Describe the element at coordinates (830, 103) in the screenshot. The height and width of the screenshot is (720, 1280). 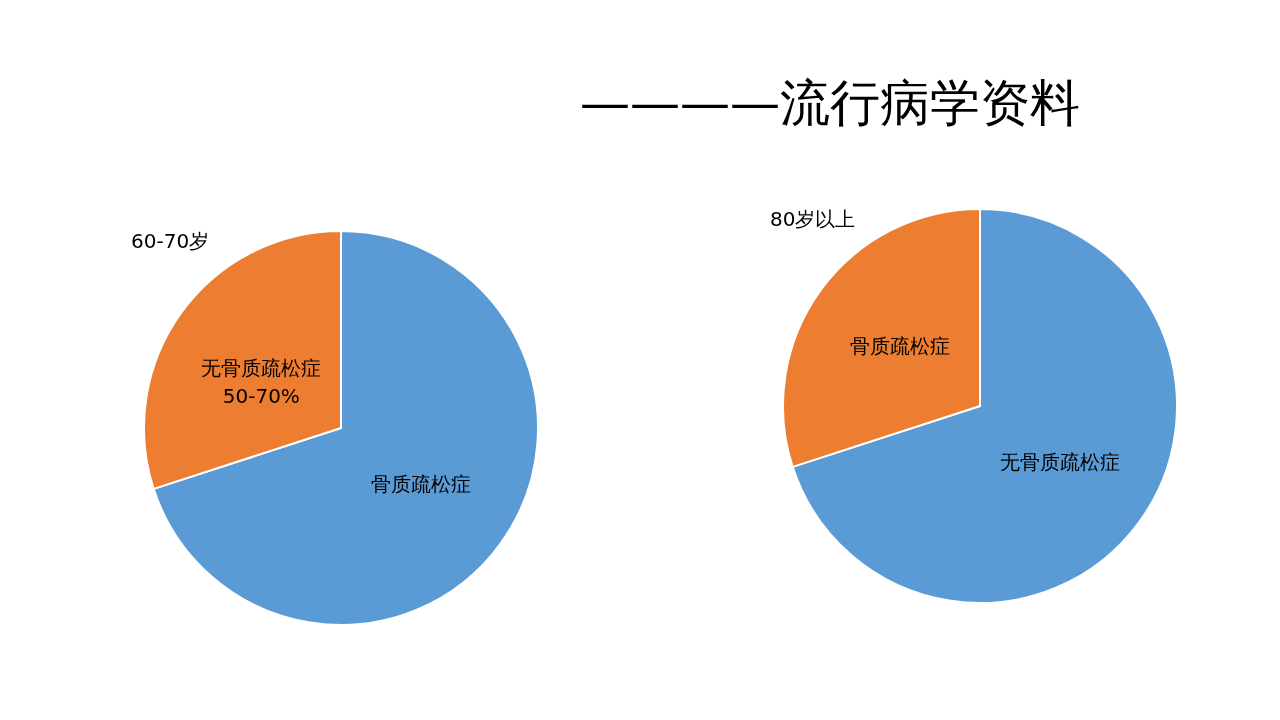
I see `text: ————流行病学资料` at that location.